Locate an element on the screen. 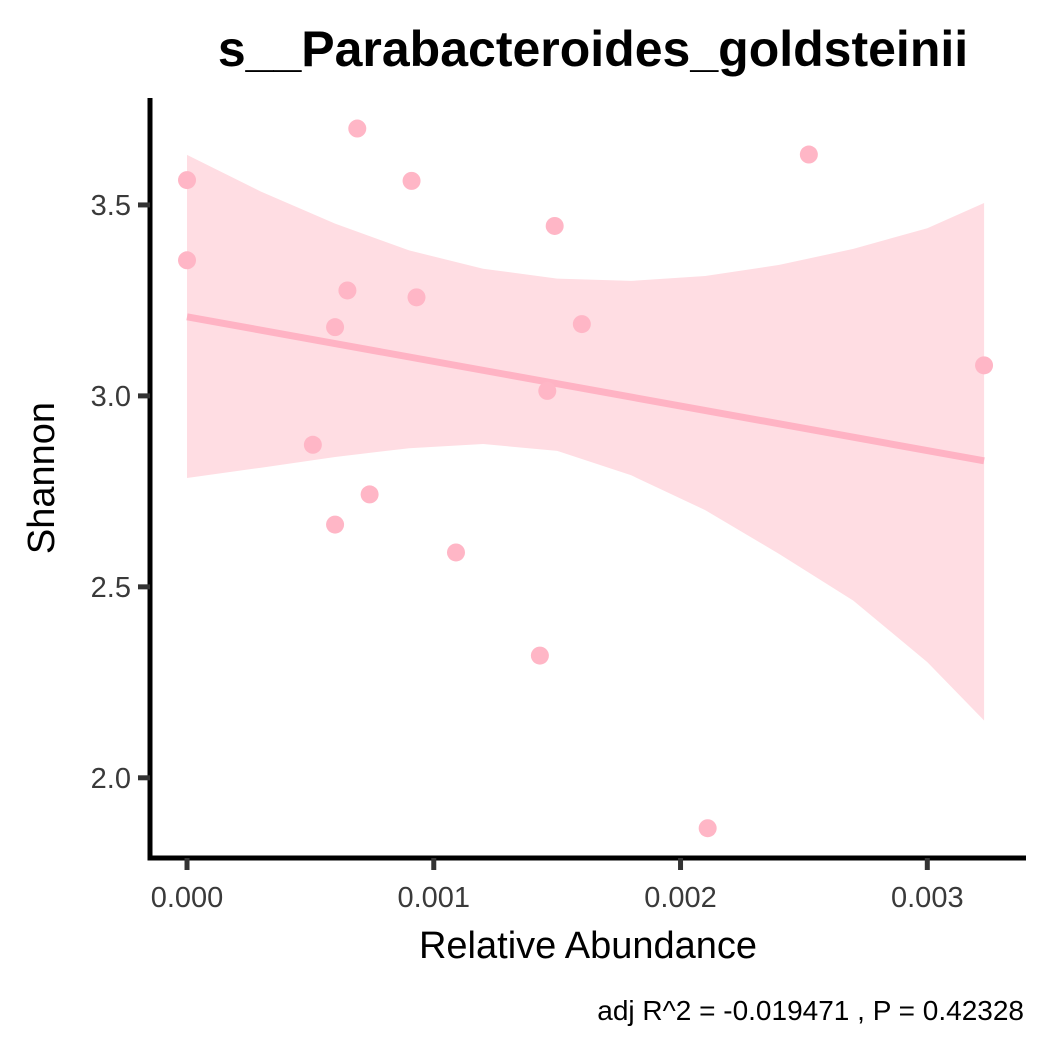 This screenshot has width=1050, height=1050. x-tick-label-4: 0.003 is located at coordinates (927, 898).